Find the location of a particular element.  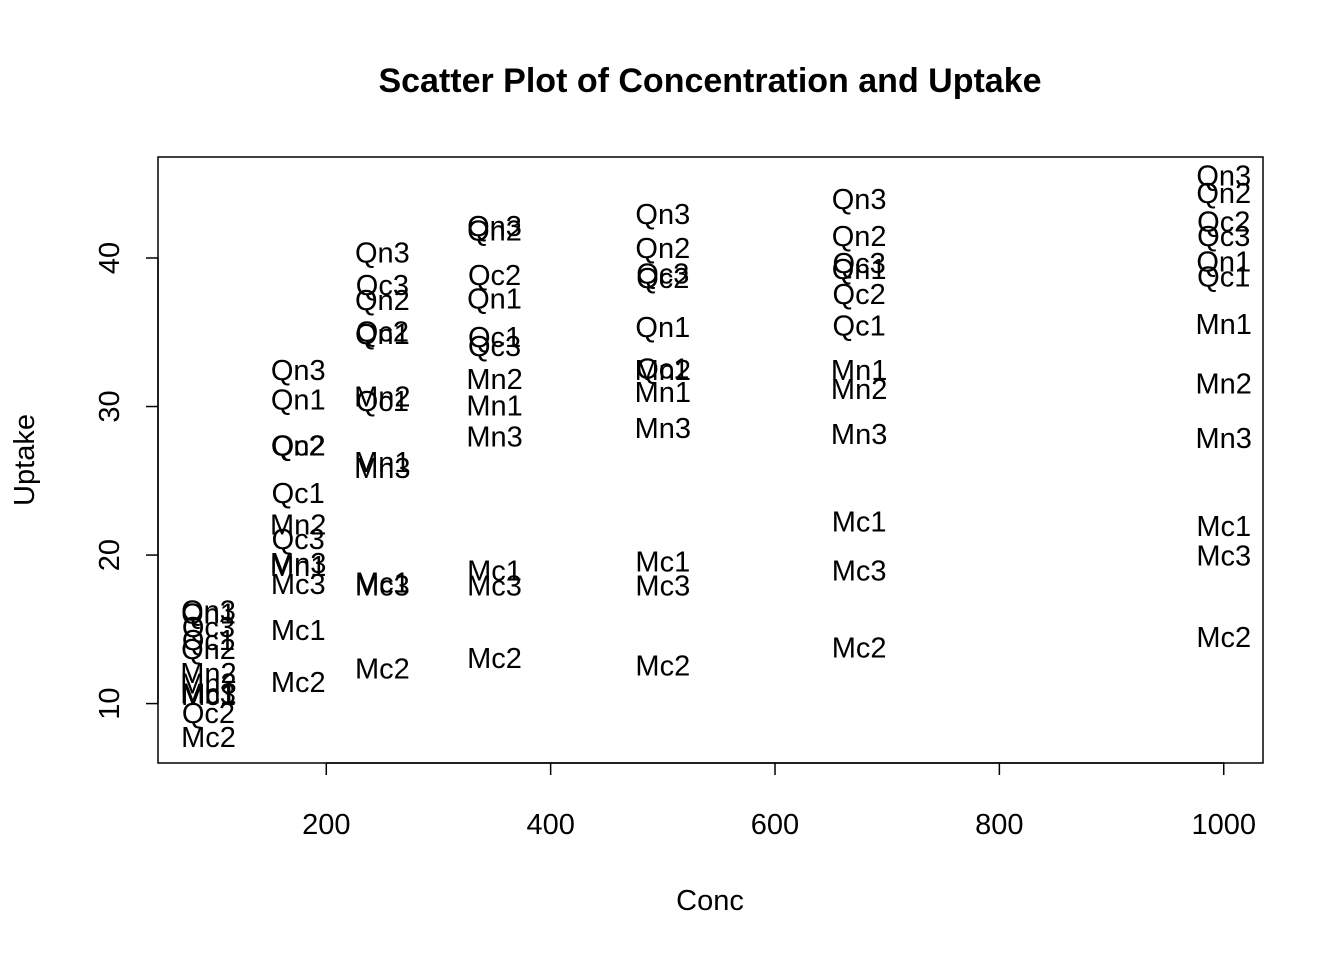

y-tick-label: 40 is located at coordinates (110, 258).